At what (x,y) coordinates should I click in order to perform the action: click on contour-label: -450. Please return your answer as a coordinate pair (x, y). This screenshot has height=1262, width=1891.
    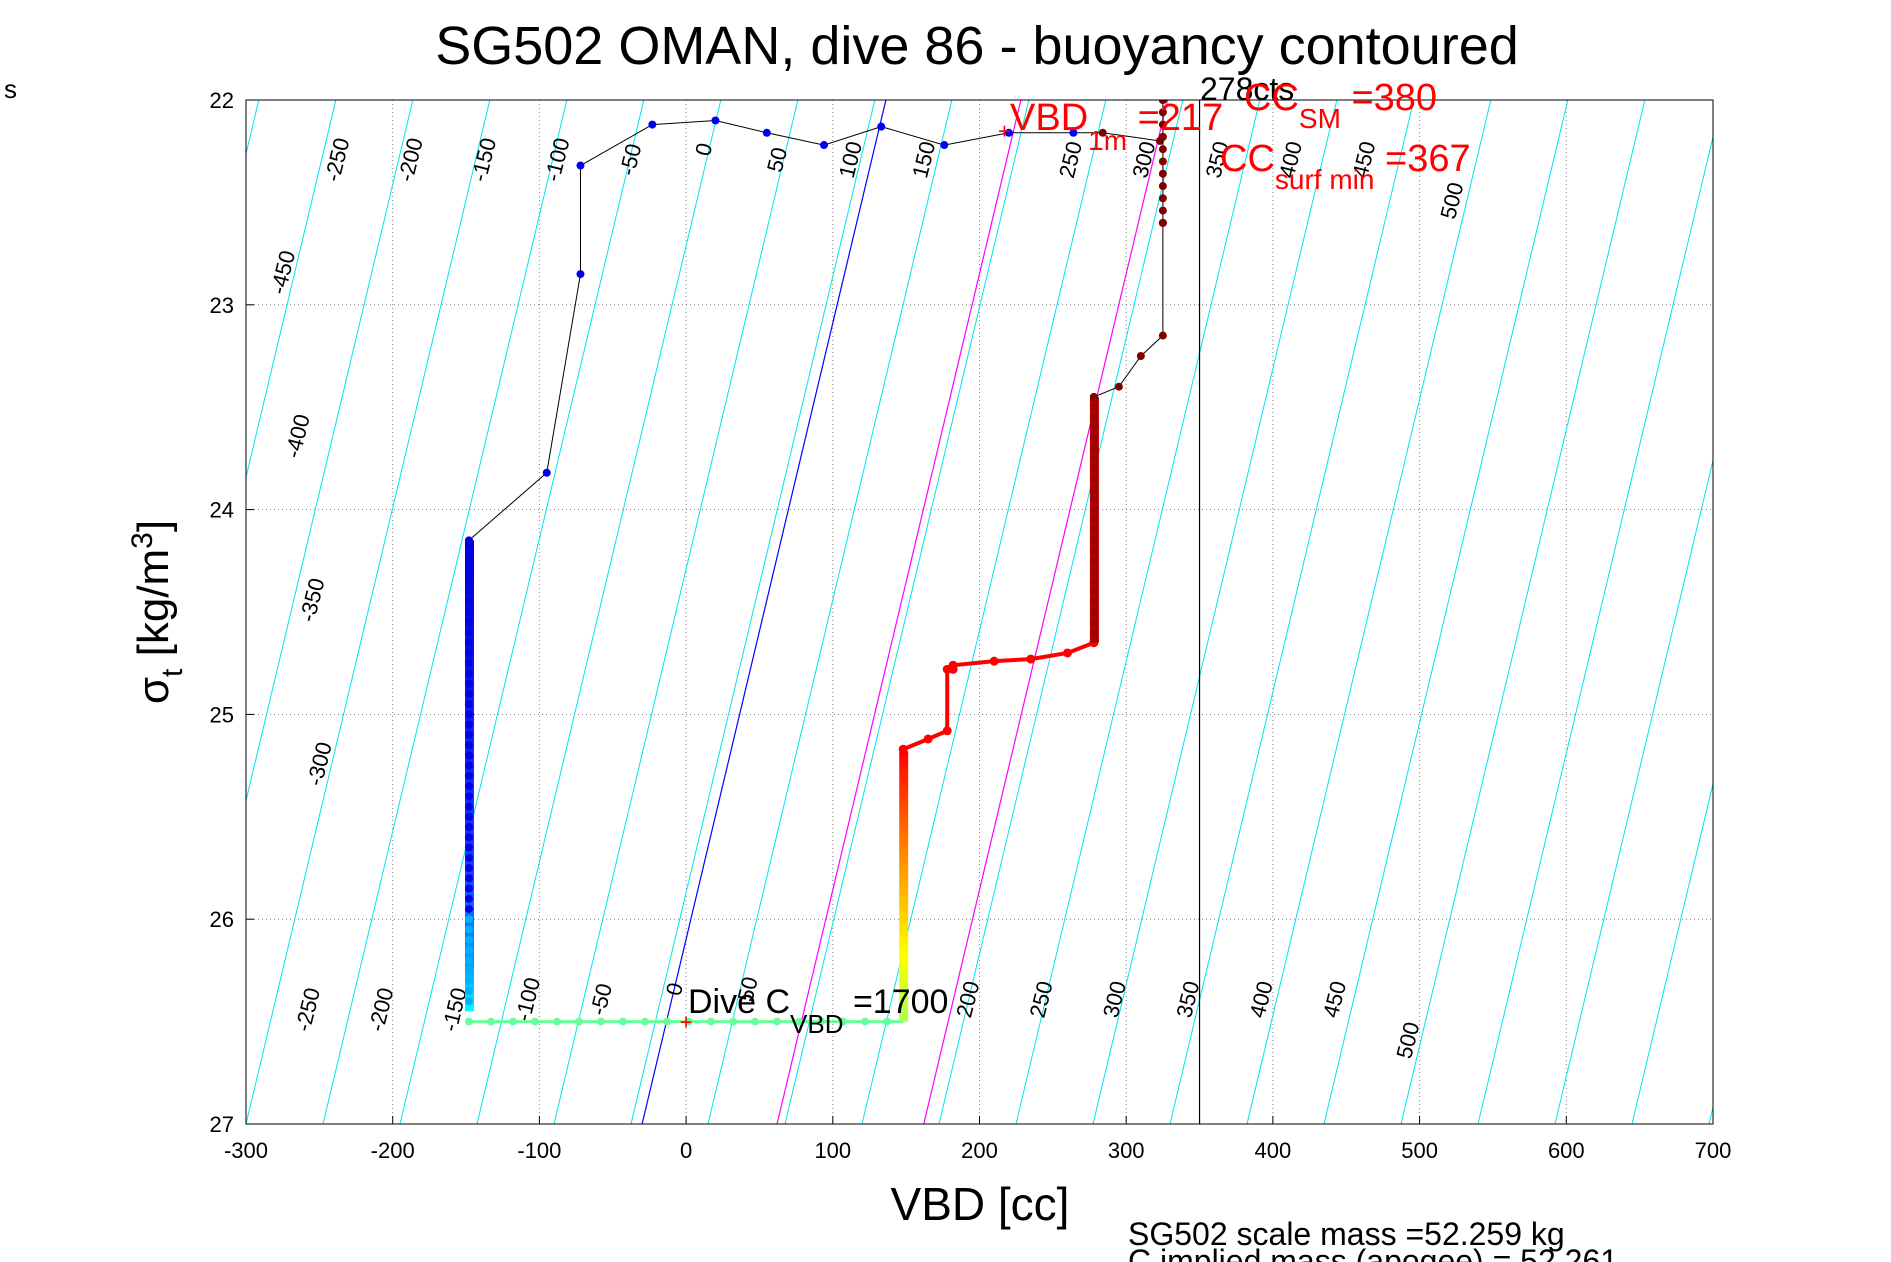
    Looking at the image, I should click on (282, 272).